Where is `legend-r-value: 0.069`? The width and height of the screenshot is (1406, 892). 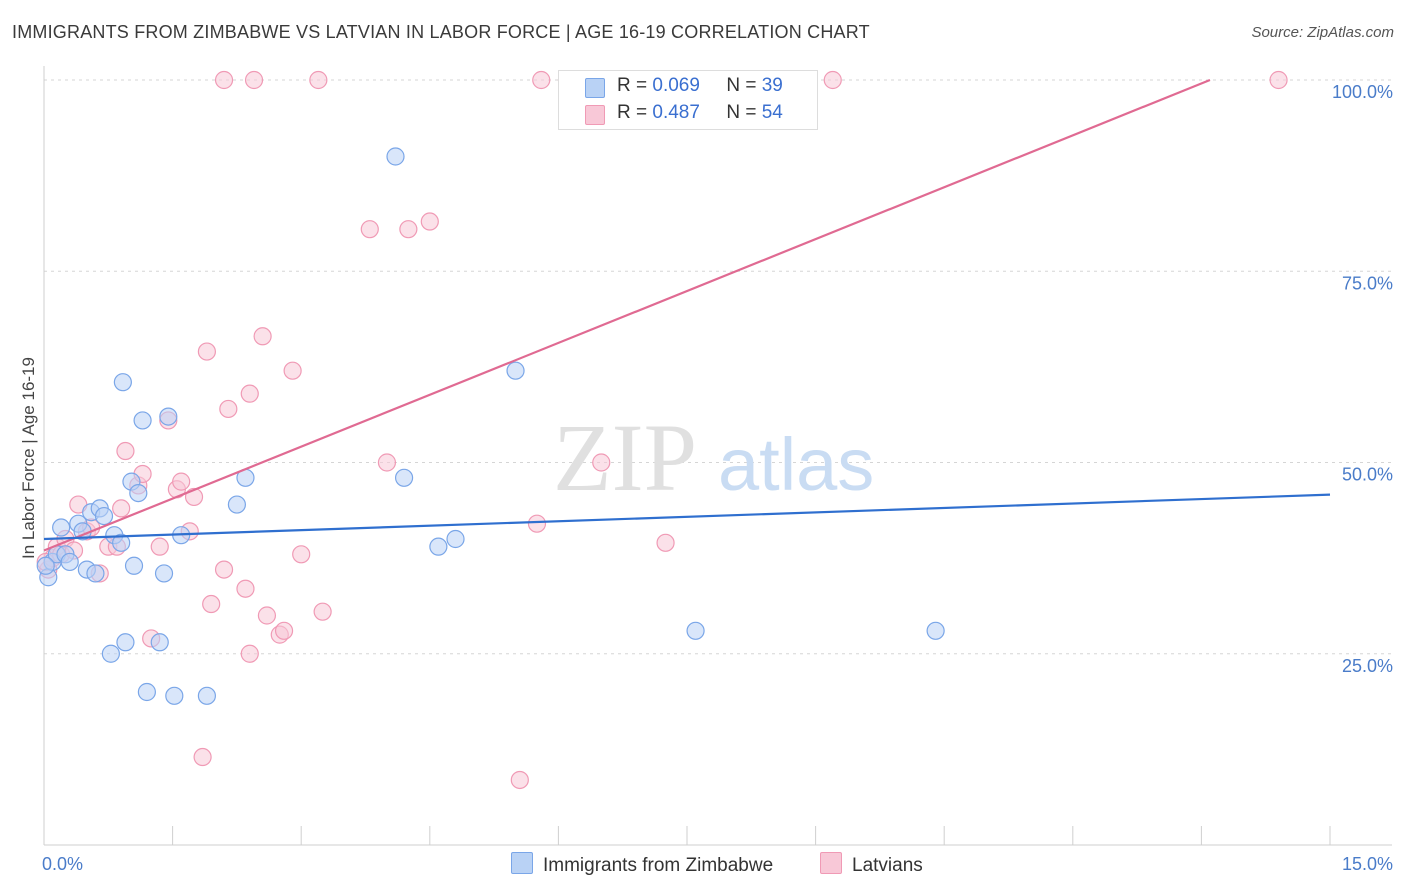
legend-r-value: 0.069 is located at coordinates (676, 85).